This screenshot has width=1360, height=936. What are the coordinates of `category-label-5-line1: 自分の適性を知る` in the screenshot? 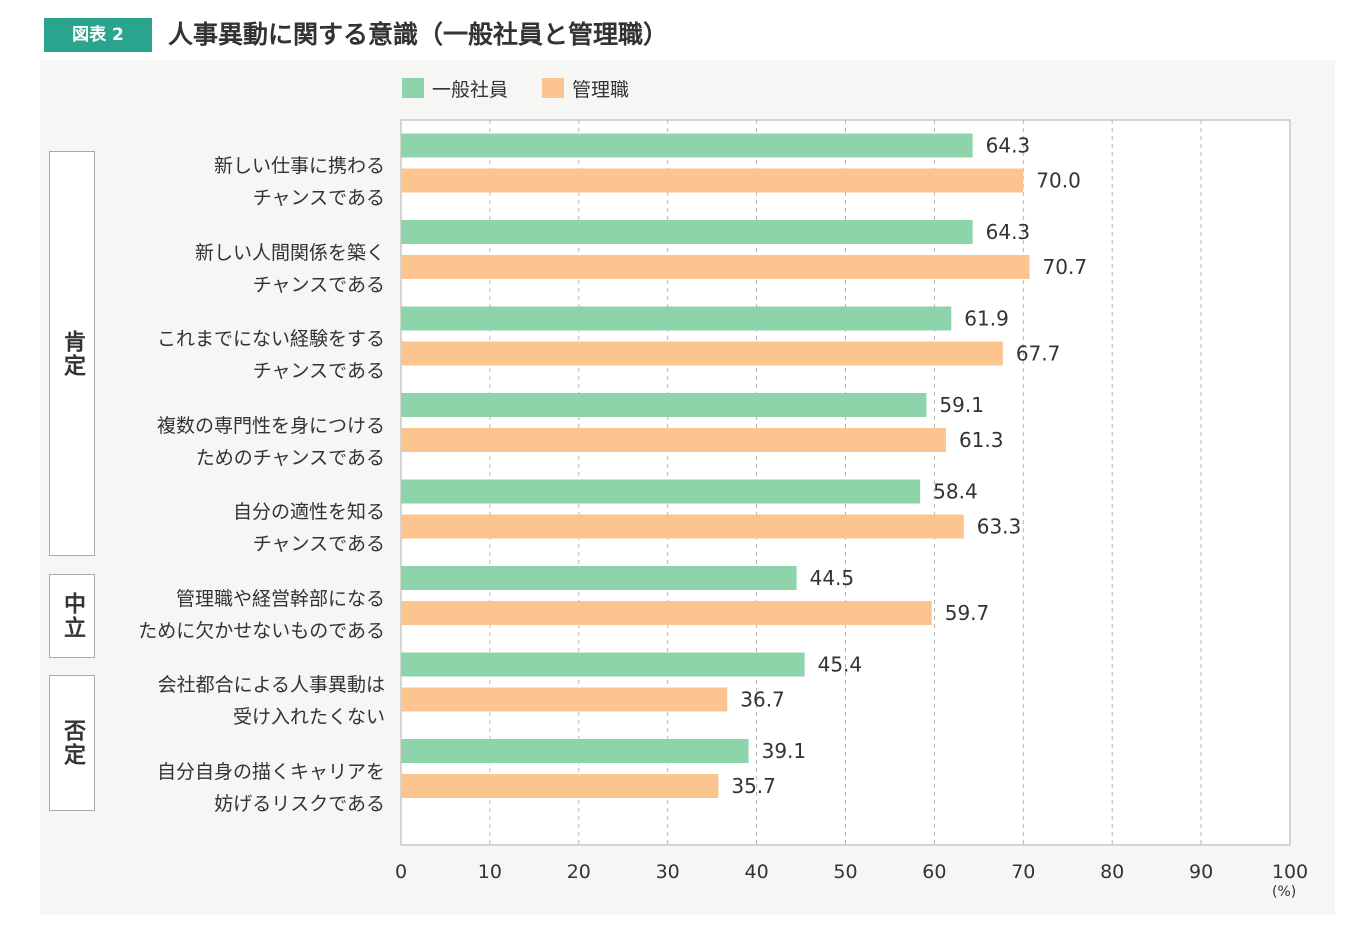 It's located at (308, 512).